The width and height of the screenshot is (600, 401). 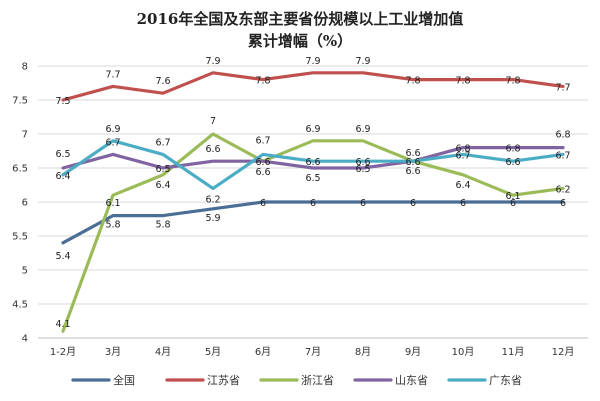 What do you see at coordinates (162, 81) in the screenshot?
I see `data-label: 7.6` at bounding box center [162, 81].